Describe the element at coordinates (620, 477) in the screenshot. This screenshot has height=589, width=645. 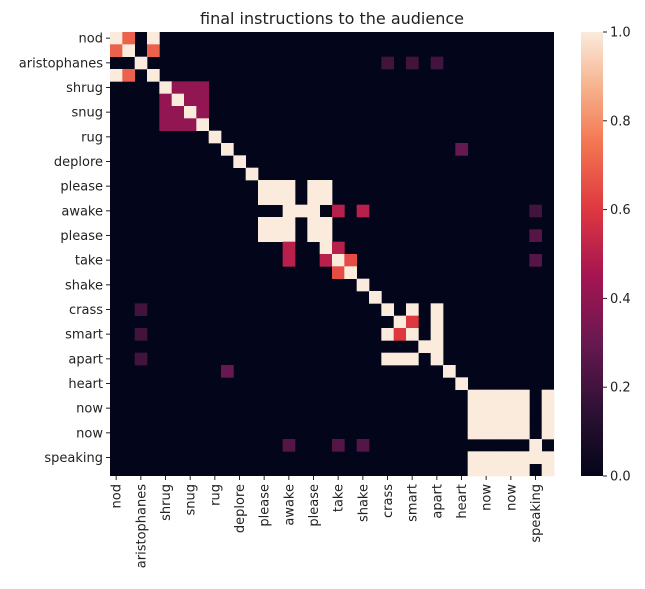
I see `colorbar-tick-label: 0.0` at that location.